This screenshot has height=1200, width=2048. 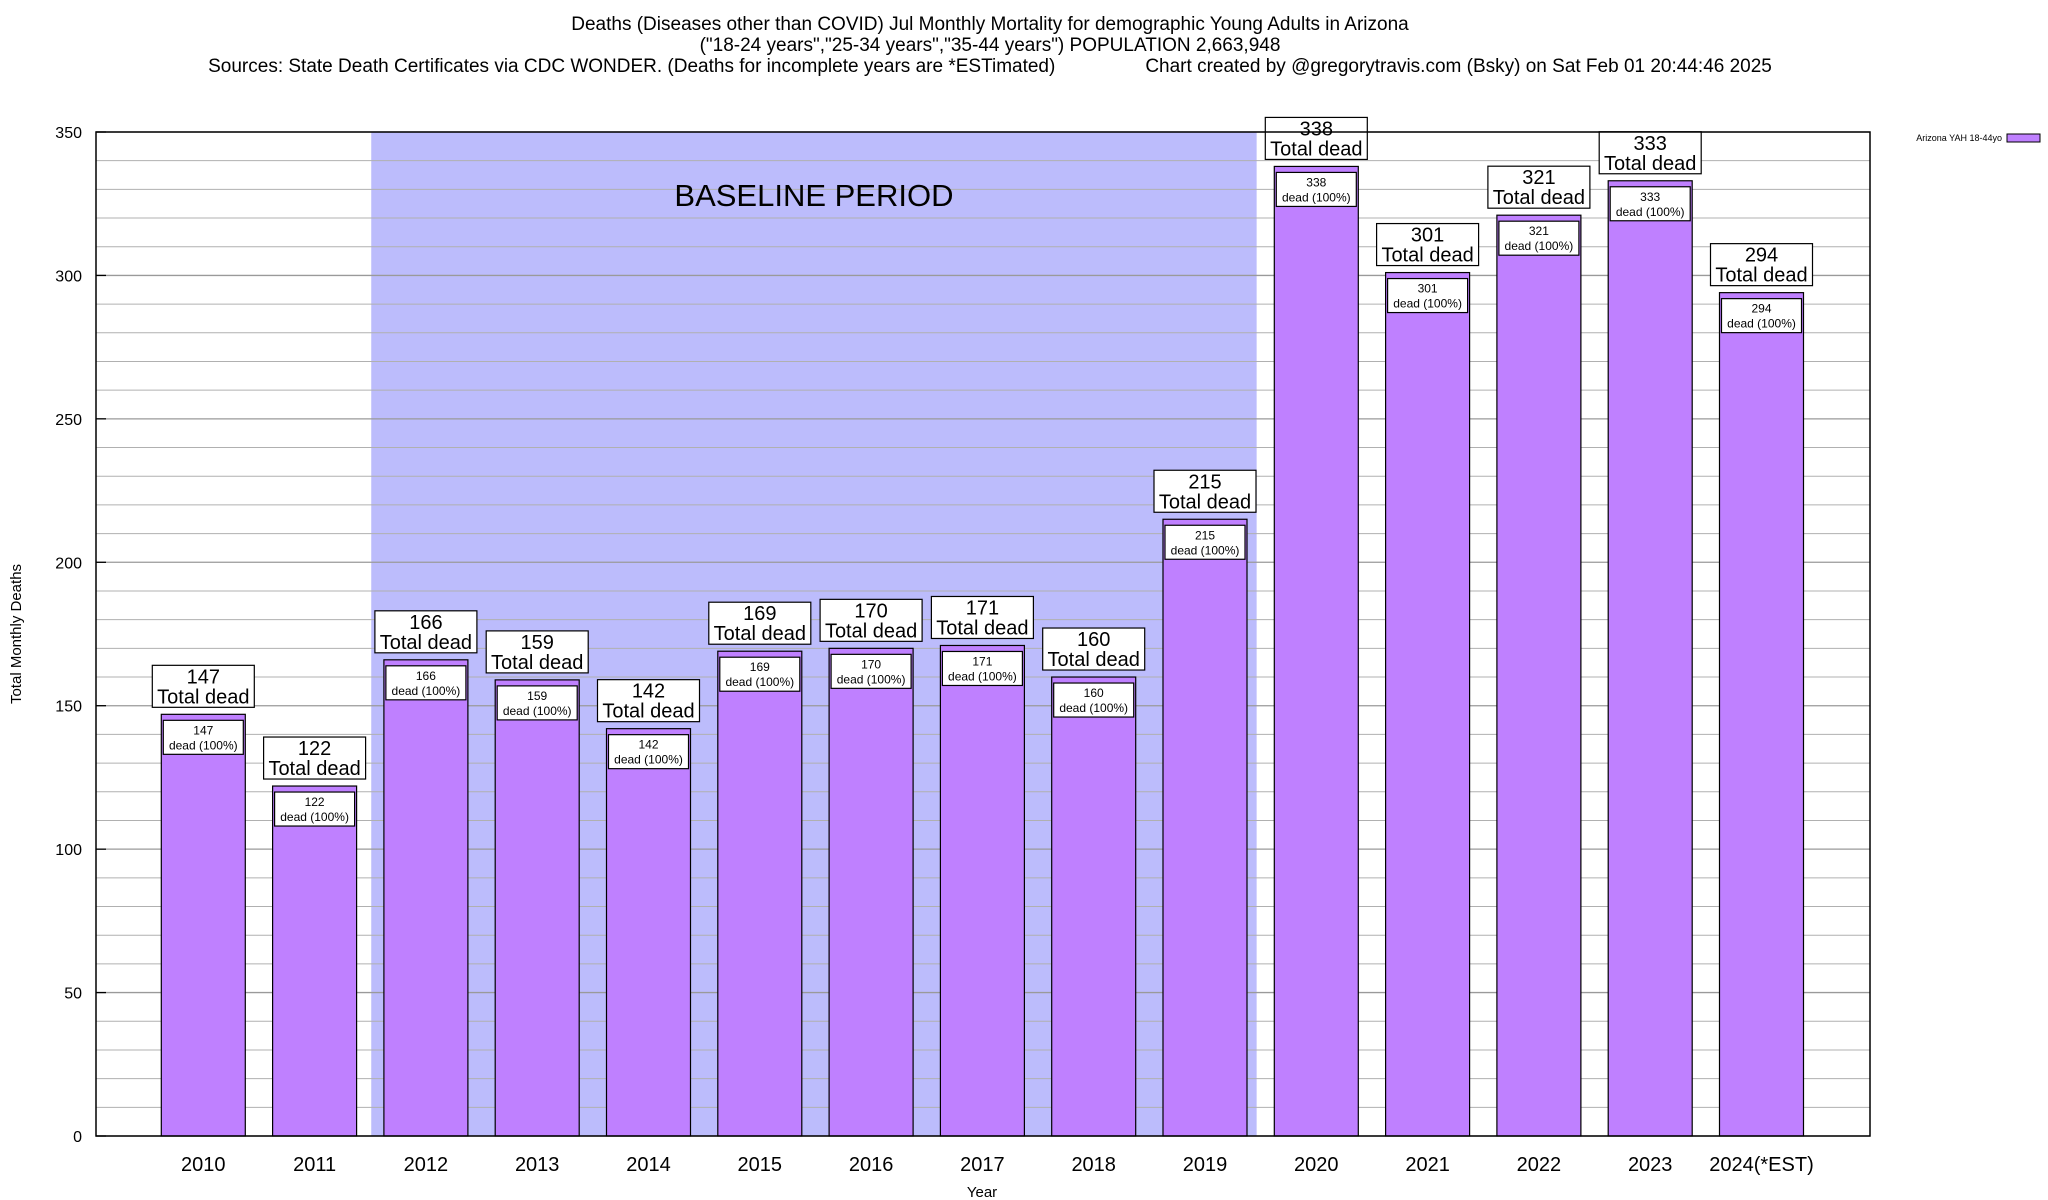 What do you see at coordinates (68, 707) in the screenshot?
I see `y-tick-label: 150` at bounding box center [68, 707].